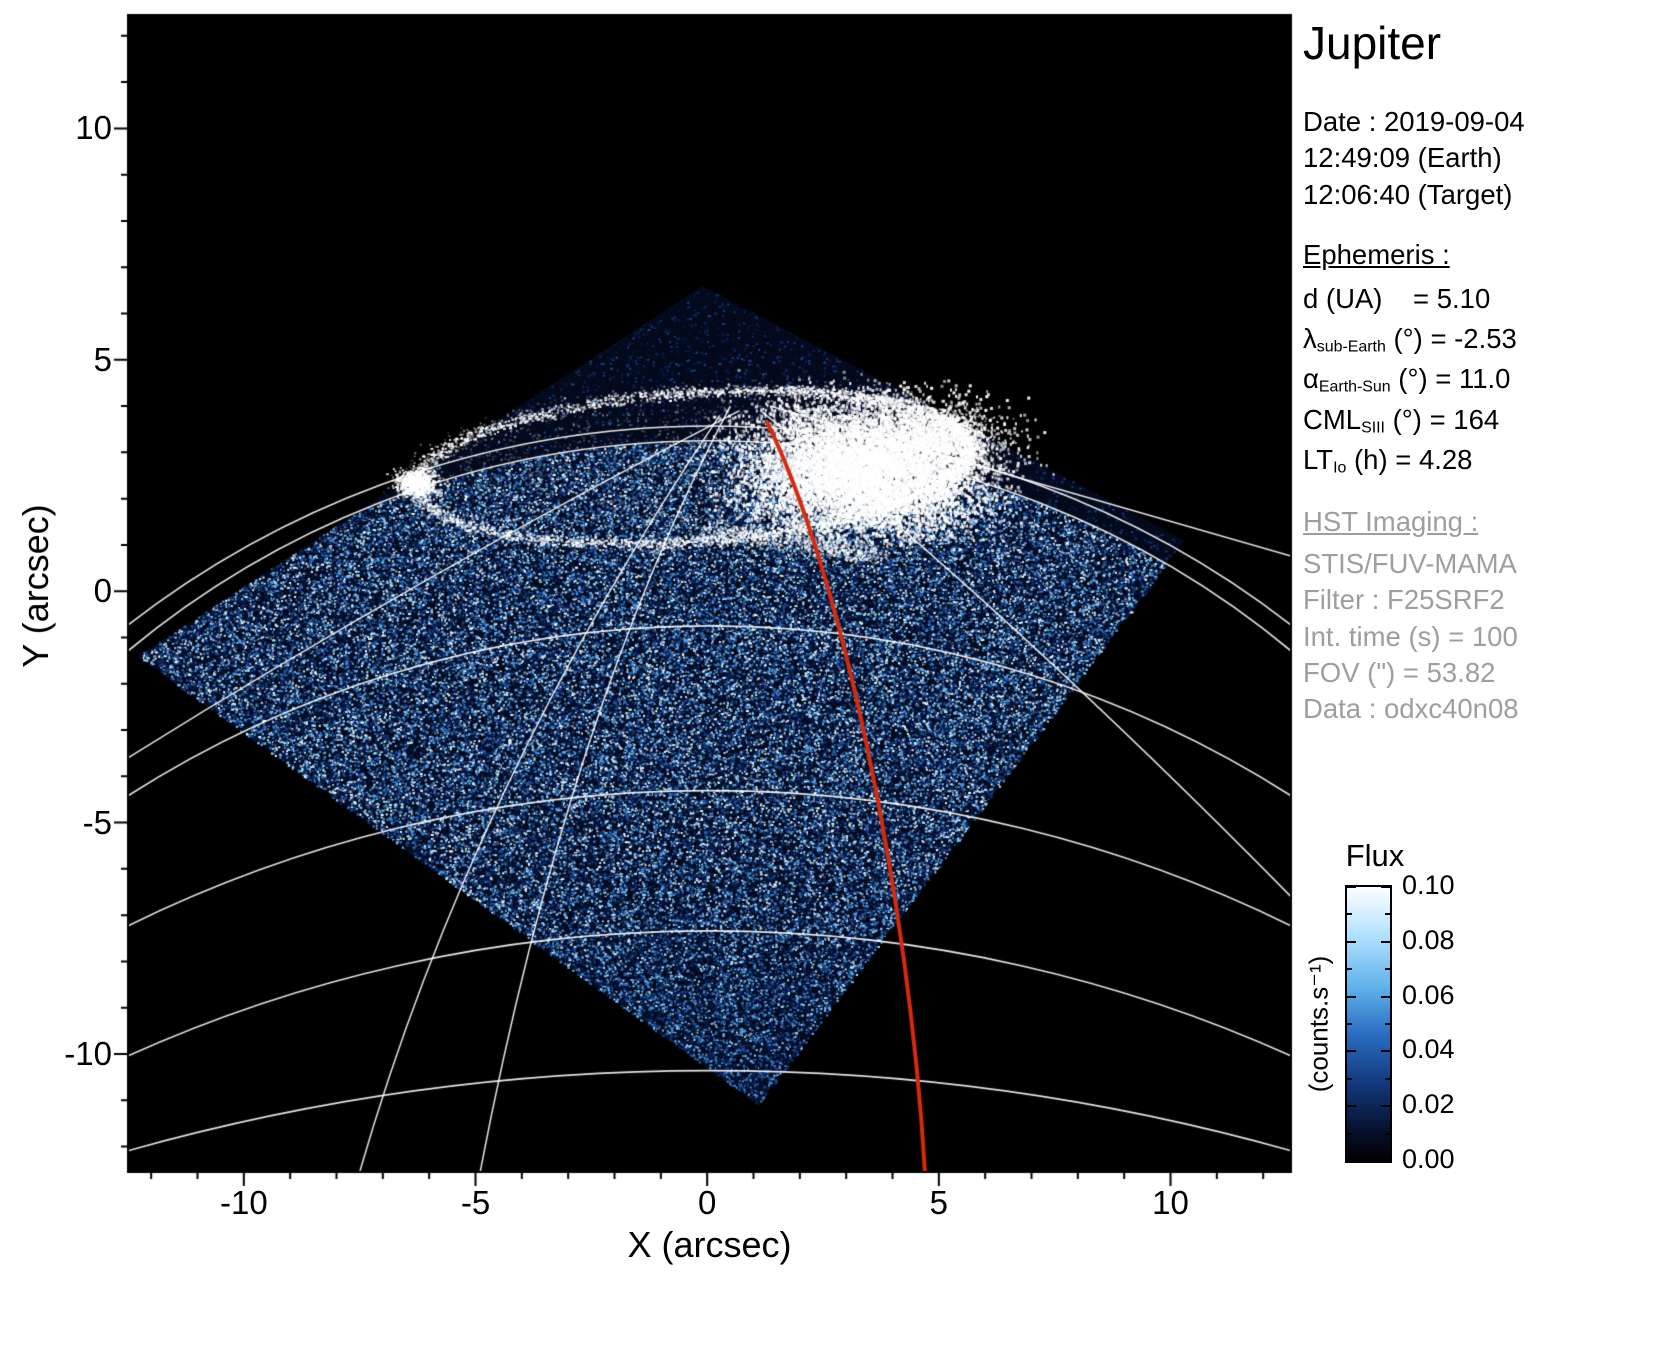  Describe the element at coordinates (1372, 43) in the screenshot. I see `target-title: Jupiter` at that location.